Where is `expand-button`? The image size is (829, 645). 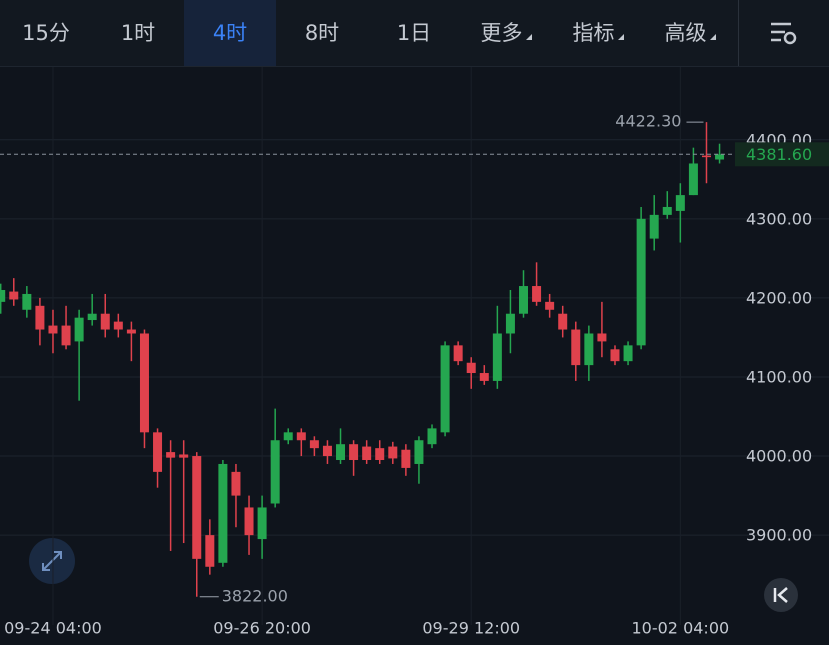 expand-button is located at coordinates (52, 561).